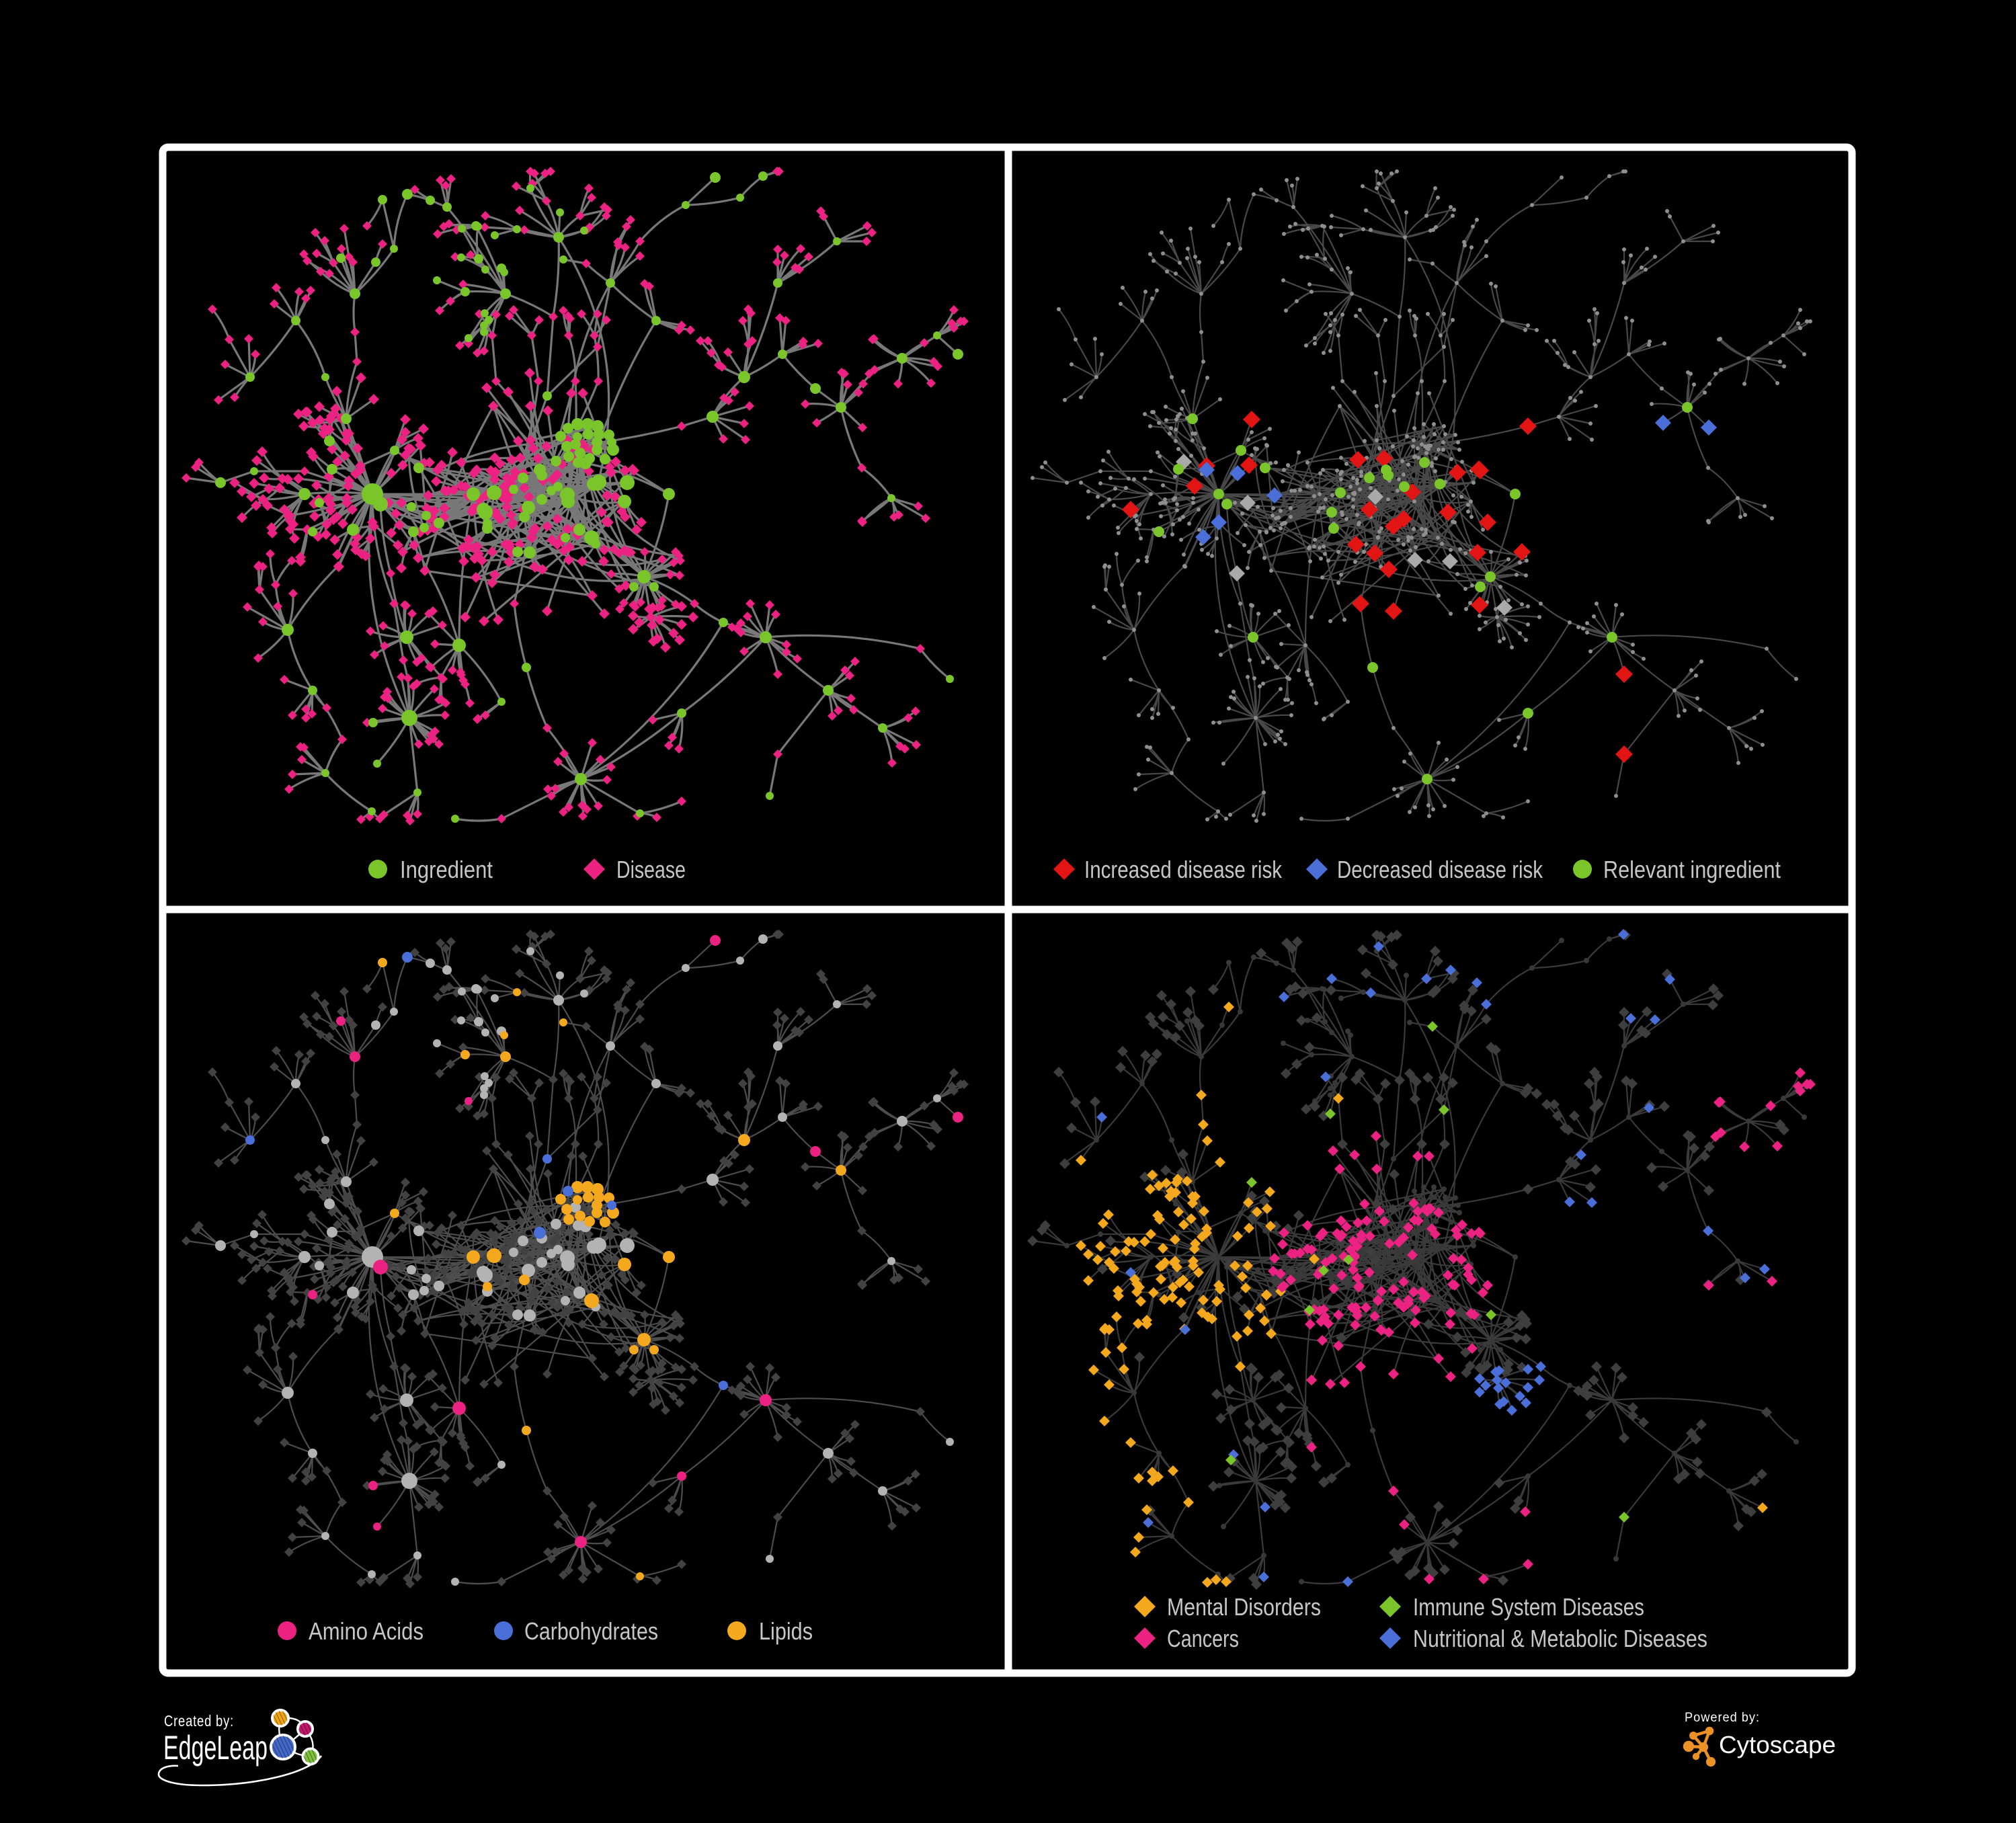 Image resolution: width=2016 pixels, height=1823 pixels. What do you see at coordinates (651, 869) in the screenshot?
I see `svg-text: Disease` at bounding box center [651, 869].